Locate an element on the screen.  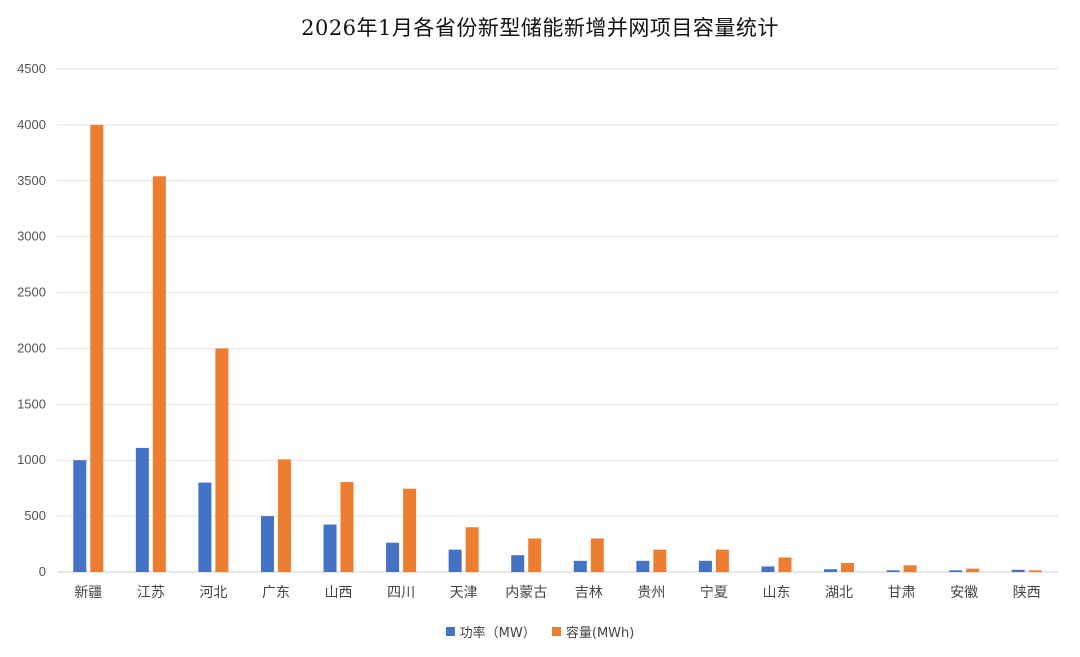
x-tick-label: 吉林 is located at coordinates (589, 593).